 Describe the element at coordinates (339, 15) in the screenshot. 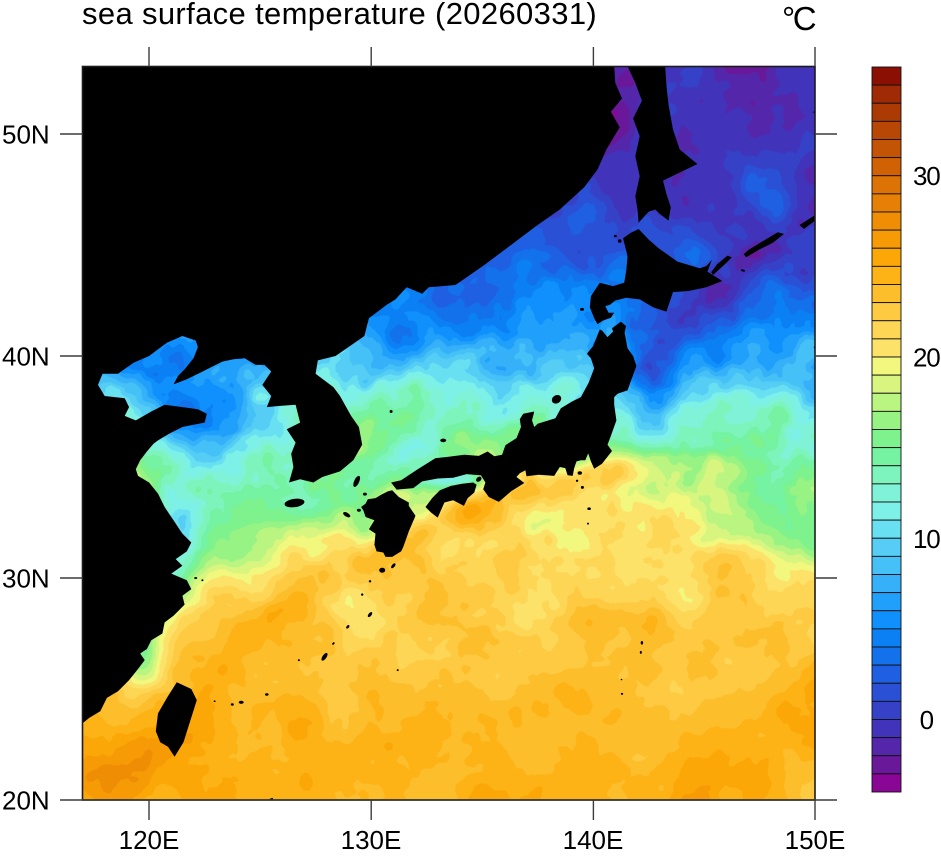

I see `svg-text:sea surface temperature (20260: sea surface temperature (20260331)` at that location.